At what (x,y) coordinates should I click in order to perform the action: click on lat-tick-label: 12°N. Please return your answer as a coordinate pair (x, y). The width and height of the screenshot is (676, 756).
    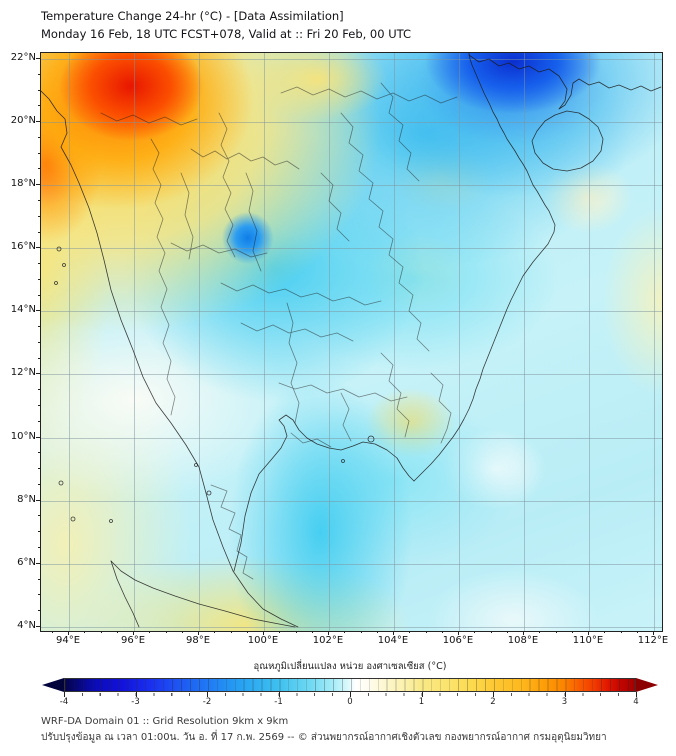
    Looking at the image, I should click on (23, 372).